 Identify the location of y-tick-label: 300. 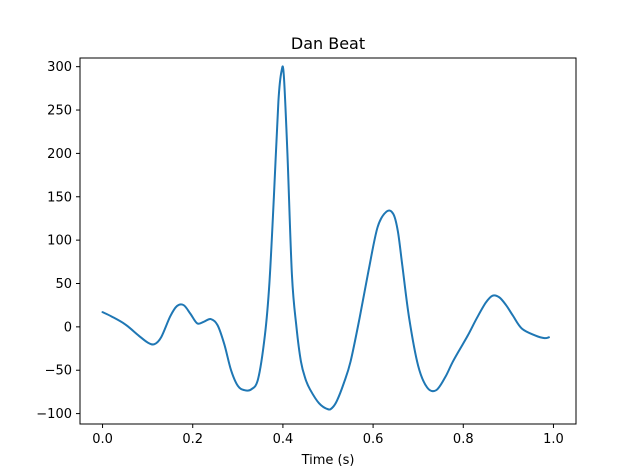
(59, 67).